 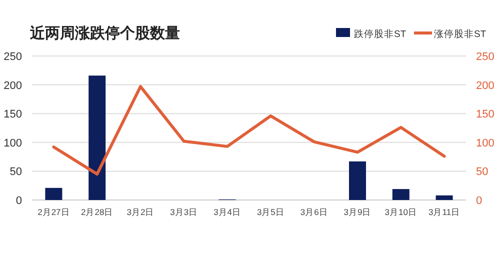 I want to click on x-tick-label: 2月28日, so click(x=97, y=212).